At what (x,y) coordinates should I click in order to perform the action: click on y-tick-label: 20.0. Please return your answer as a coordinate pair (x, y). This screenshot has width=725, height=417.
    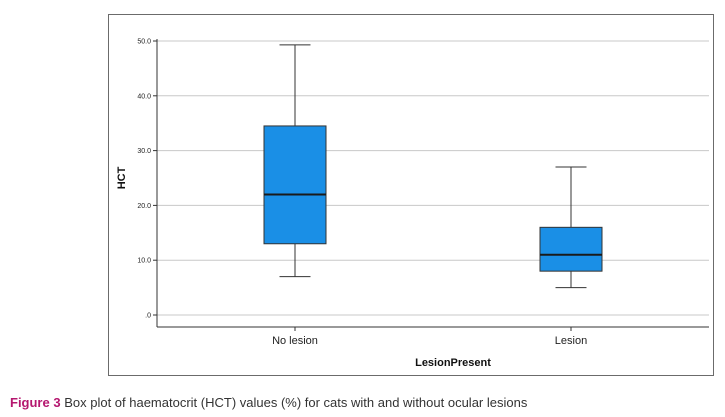
    Looking at the image, I should click on (144, 206).